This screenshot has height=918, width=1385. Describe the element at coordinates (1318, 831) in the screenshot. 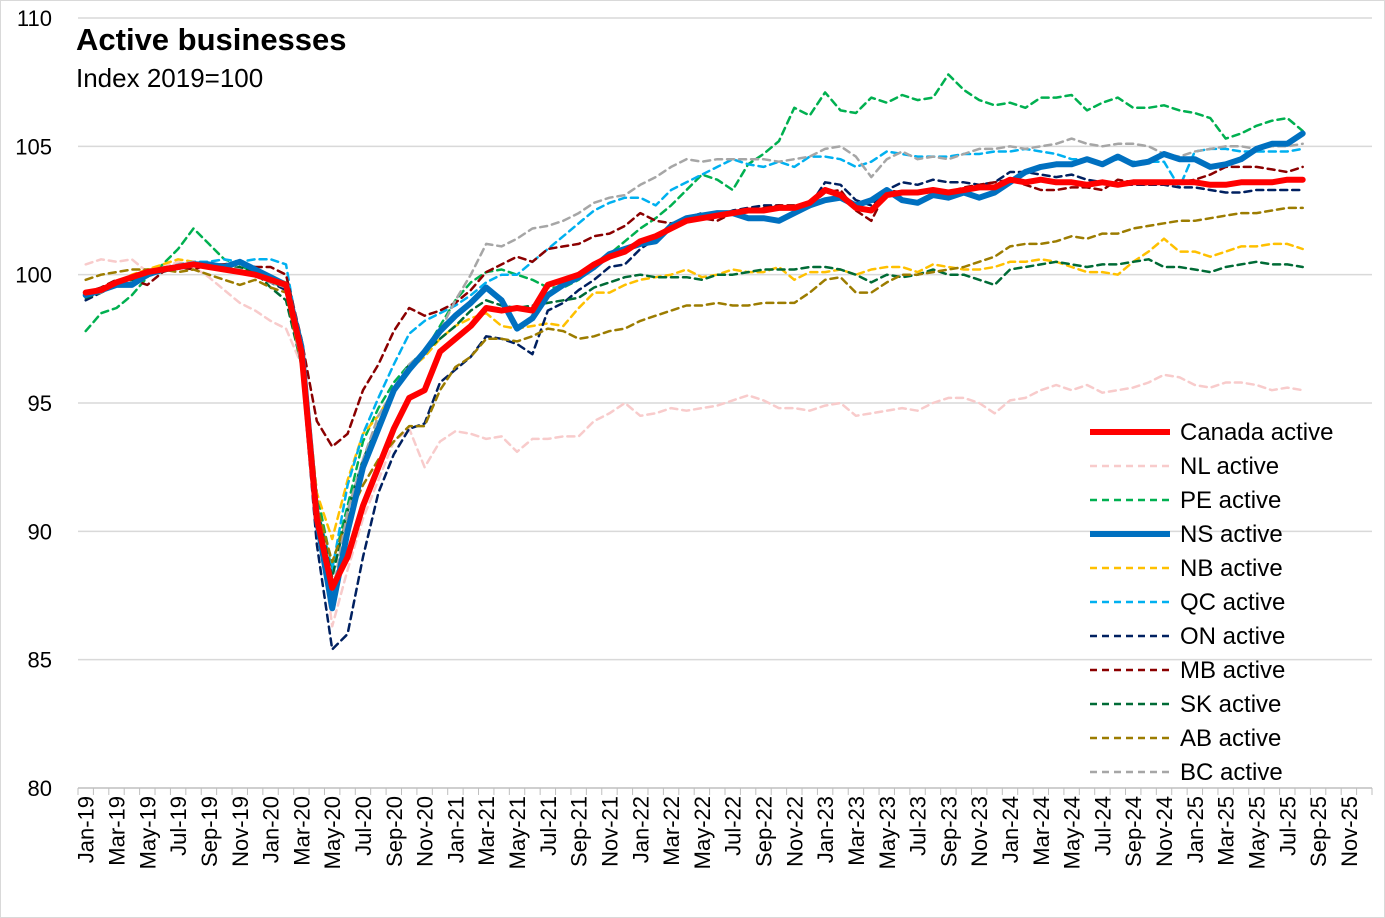

I see `x-tick-label: Sep-25` at that location.